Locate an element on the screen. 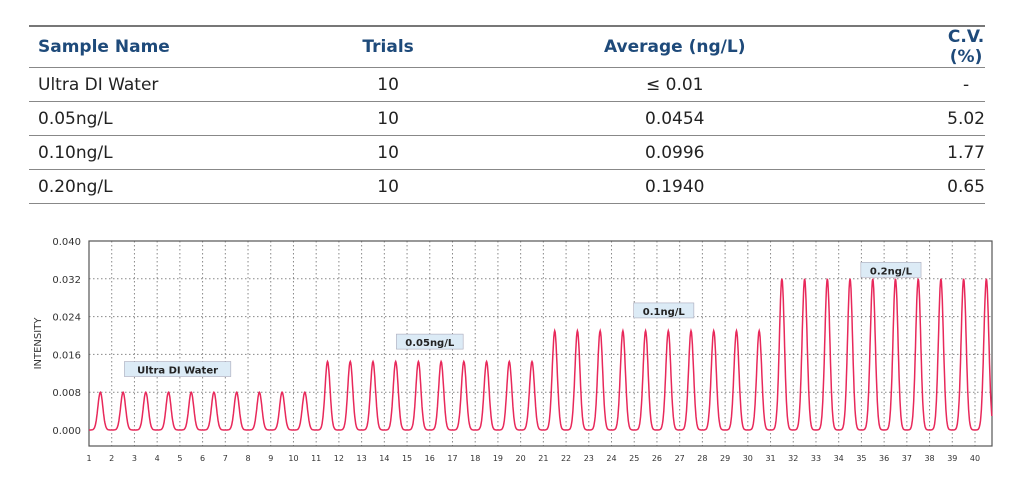 This screenshot has height=483, width=1024. x-tick-label: 38 is located at coordinates (929, 458).